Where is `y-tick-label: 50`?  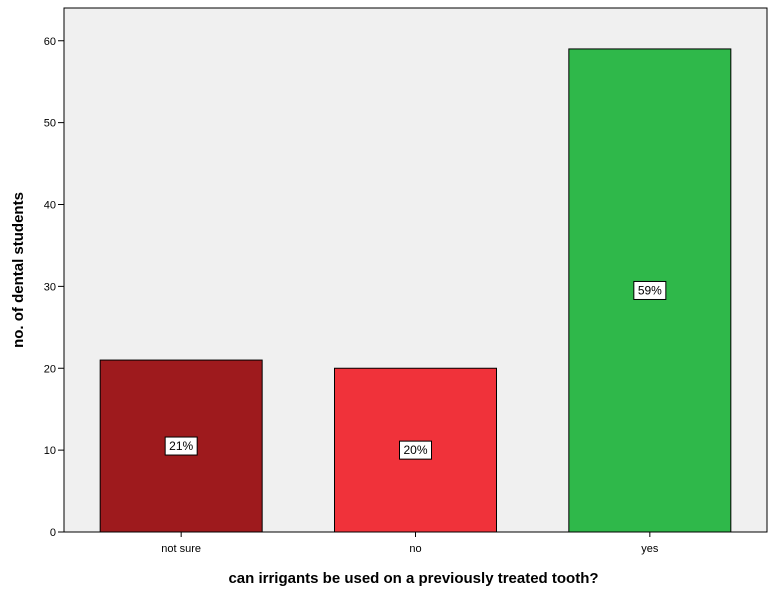 y-tick-label: 50 is located at coordinates (50, 124).